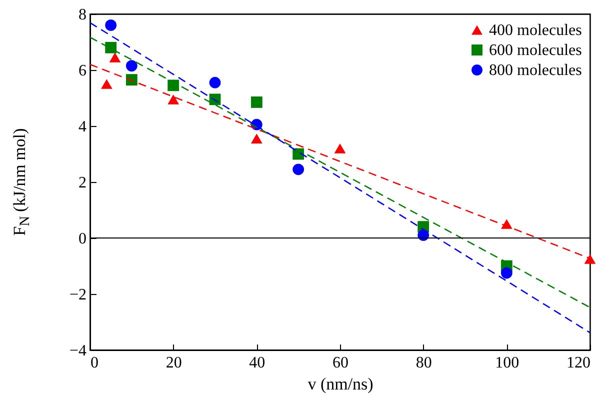  What do you see at coordinates (535, 70) in the screenshot?
I see `legend-label: 800 molecules` at bounding box center [535, 70].